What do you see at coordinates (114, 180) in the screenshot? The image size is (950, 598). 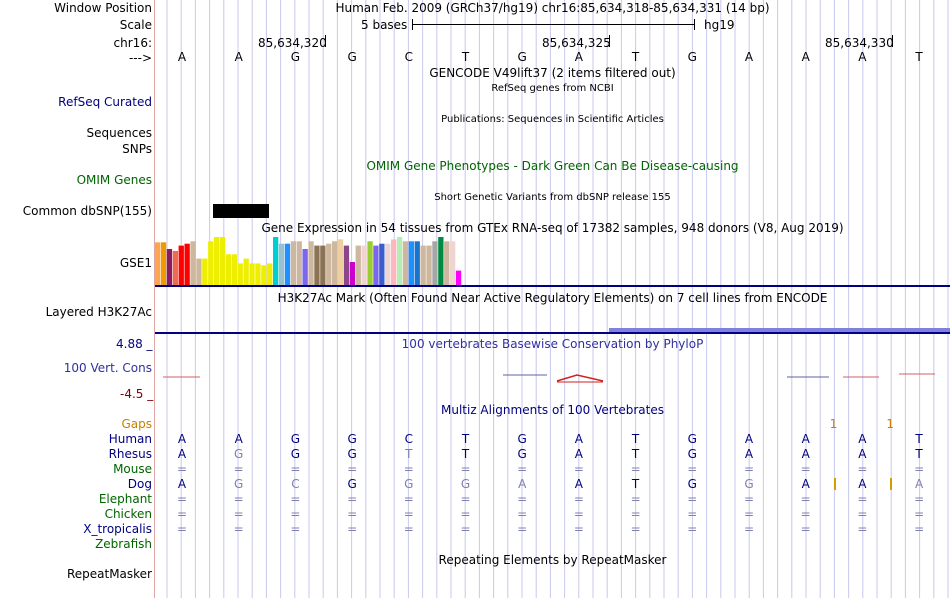 I see `omim-track-label: OMIM Genes` at bounding box center [114, 180].